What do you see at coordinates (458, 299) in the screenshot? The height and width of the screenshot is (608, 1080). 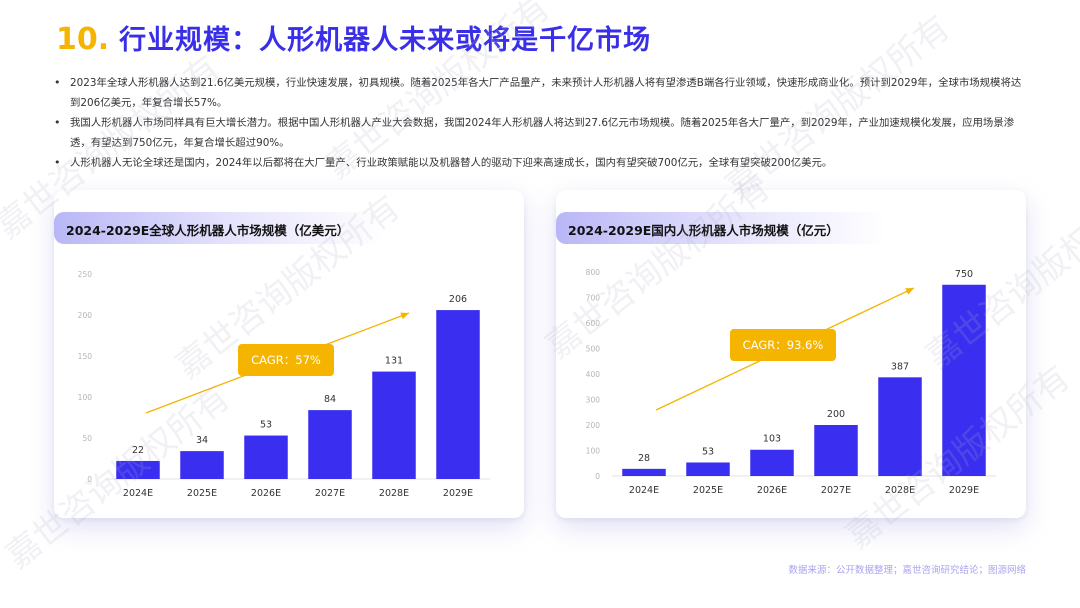 I see `data-label: 206` at bounding box center [458, 299].